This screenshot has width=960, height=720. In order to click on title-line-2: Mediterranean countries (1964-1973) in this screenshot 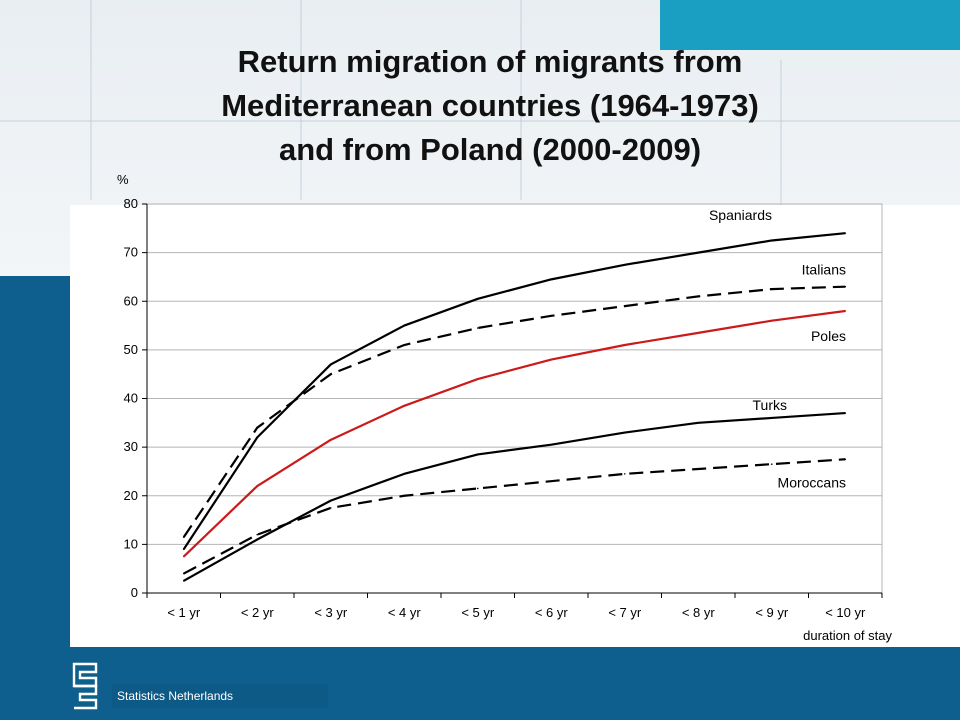, I will do `click(490, 105)`.